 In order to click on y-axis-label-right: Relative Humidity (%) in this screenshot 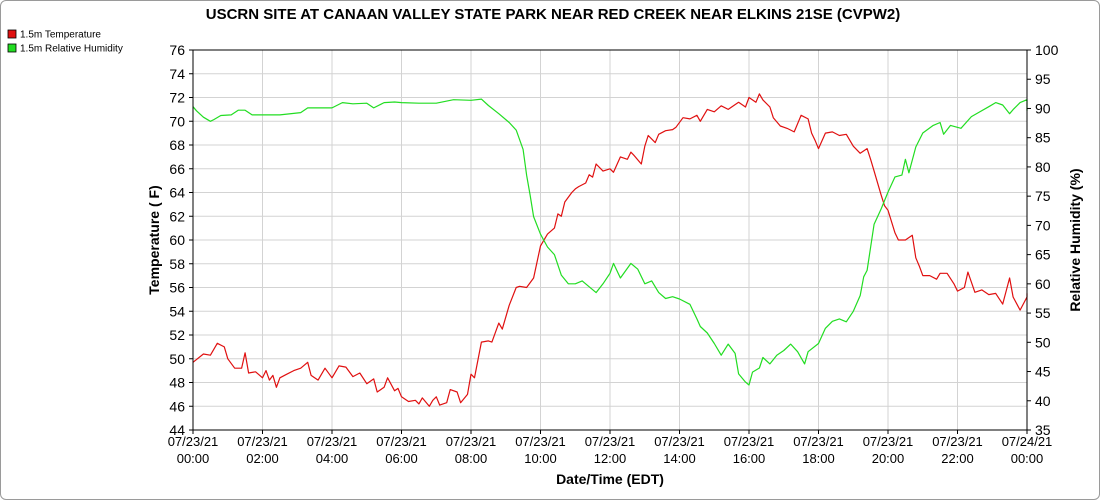, I will do `click(1075, 239)`.